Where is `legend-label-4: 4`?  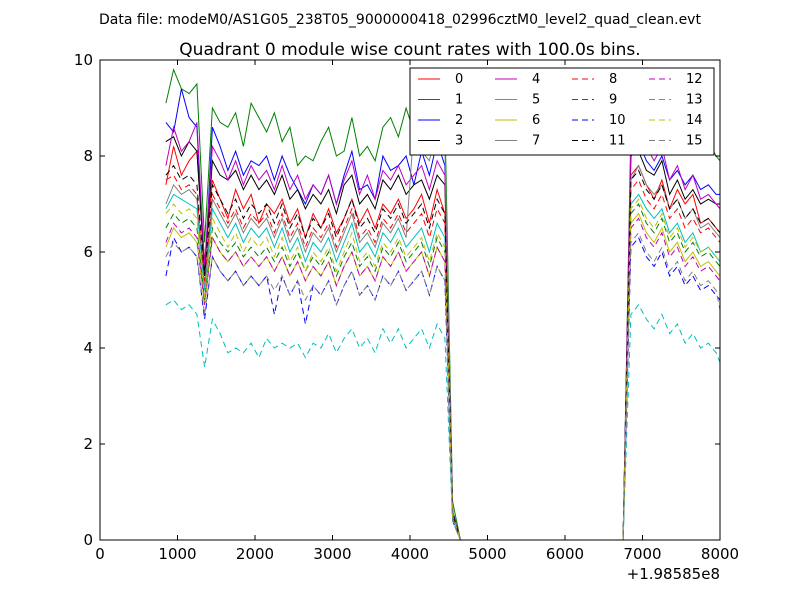
legend-label-4: 4 is located at coordinates (536, 79).